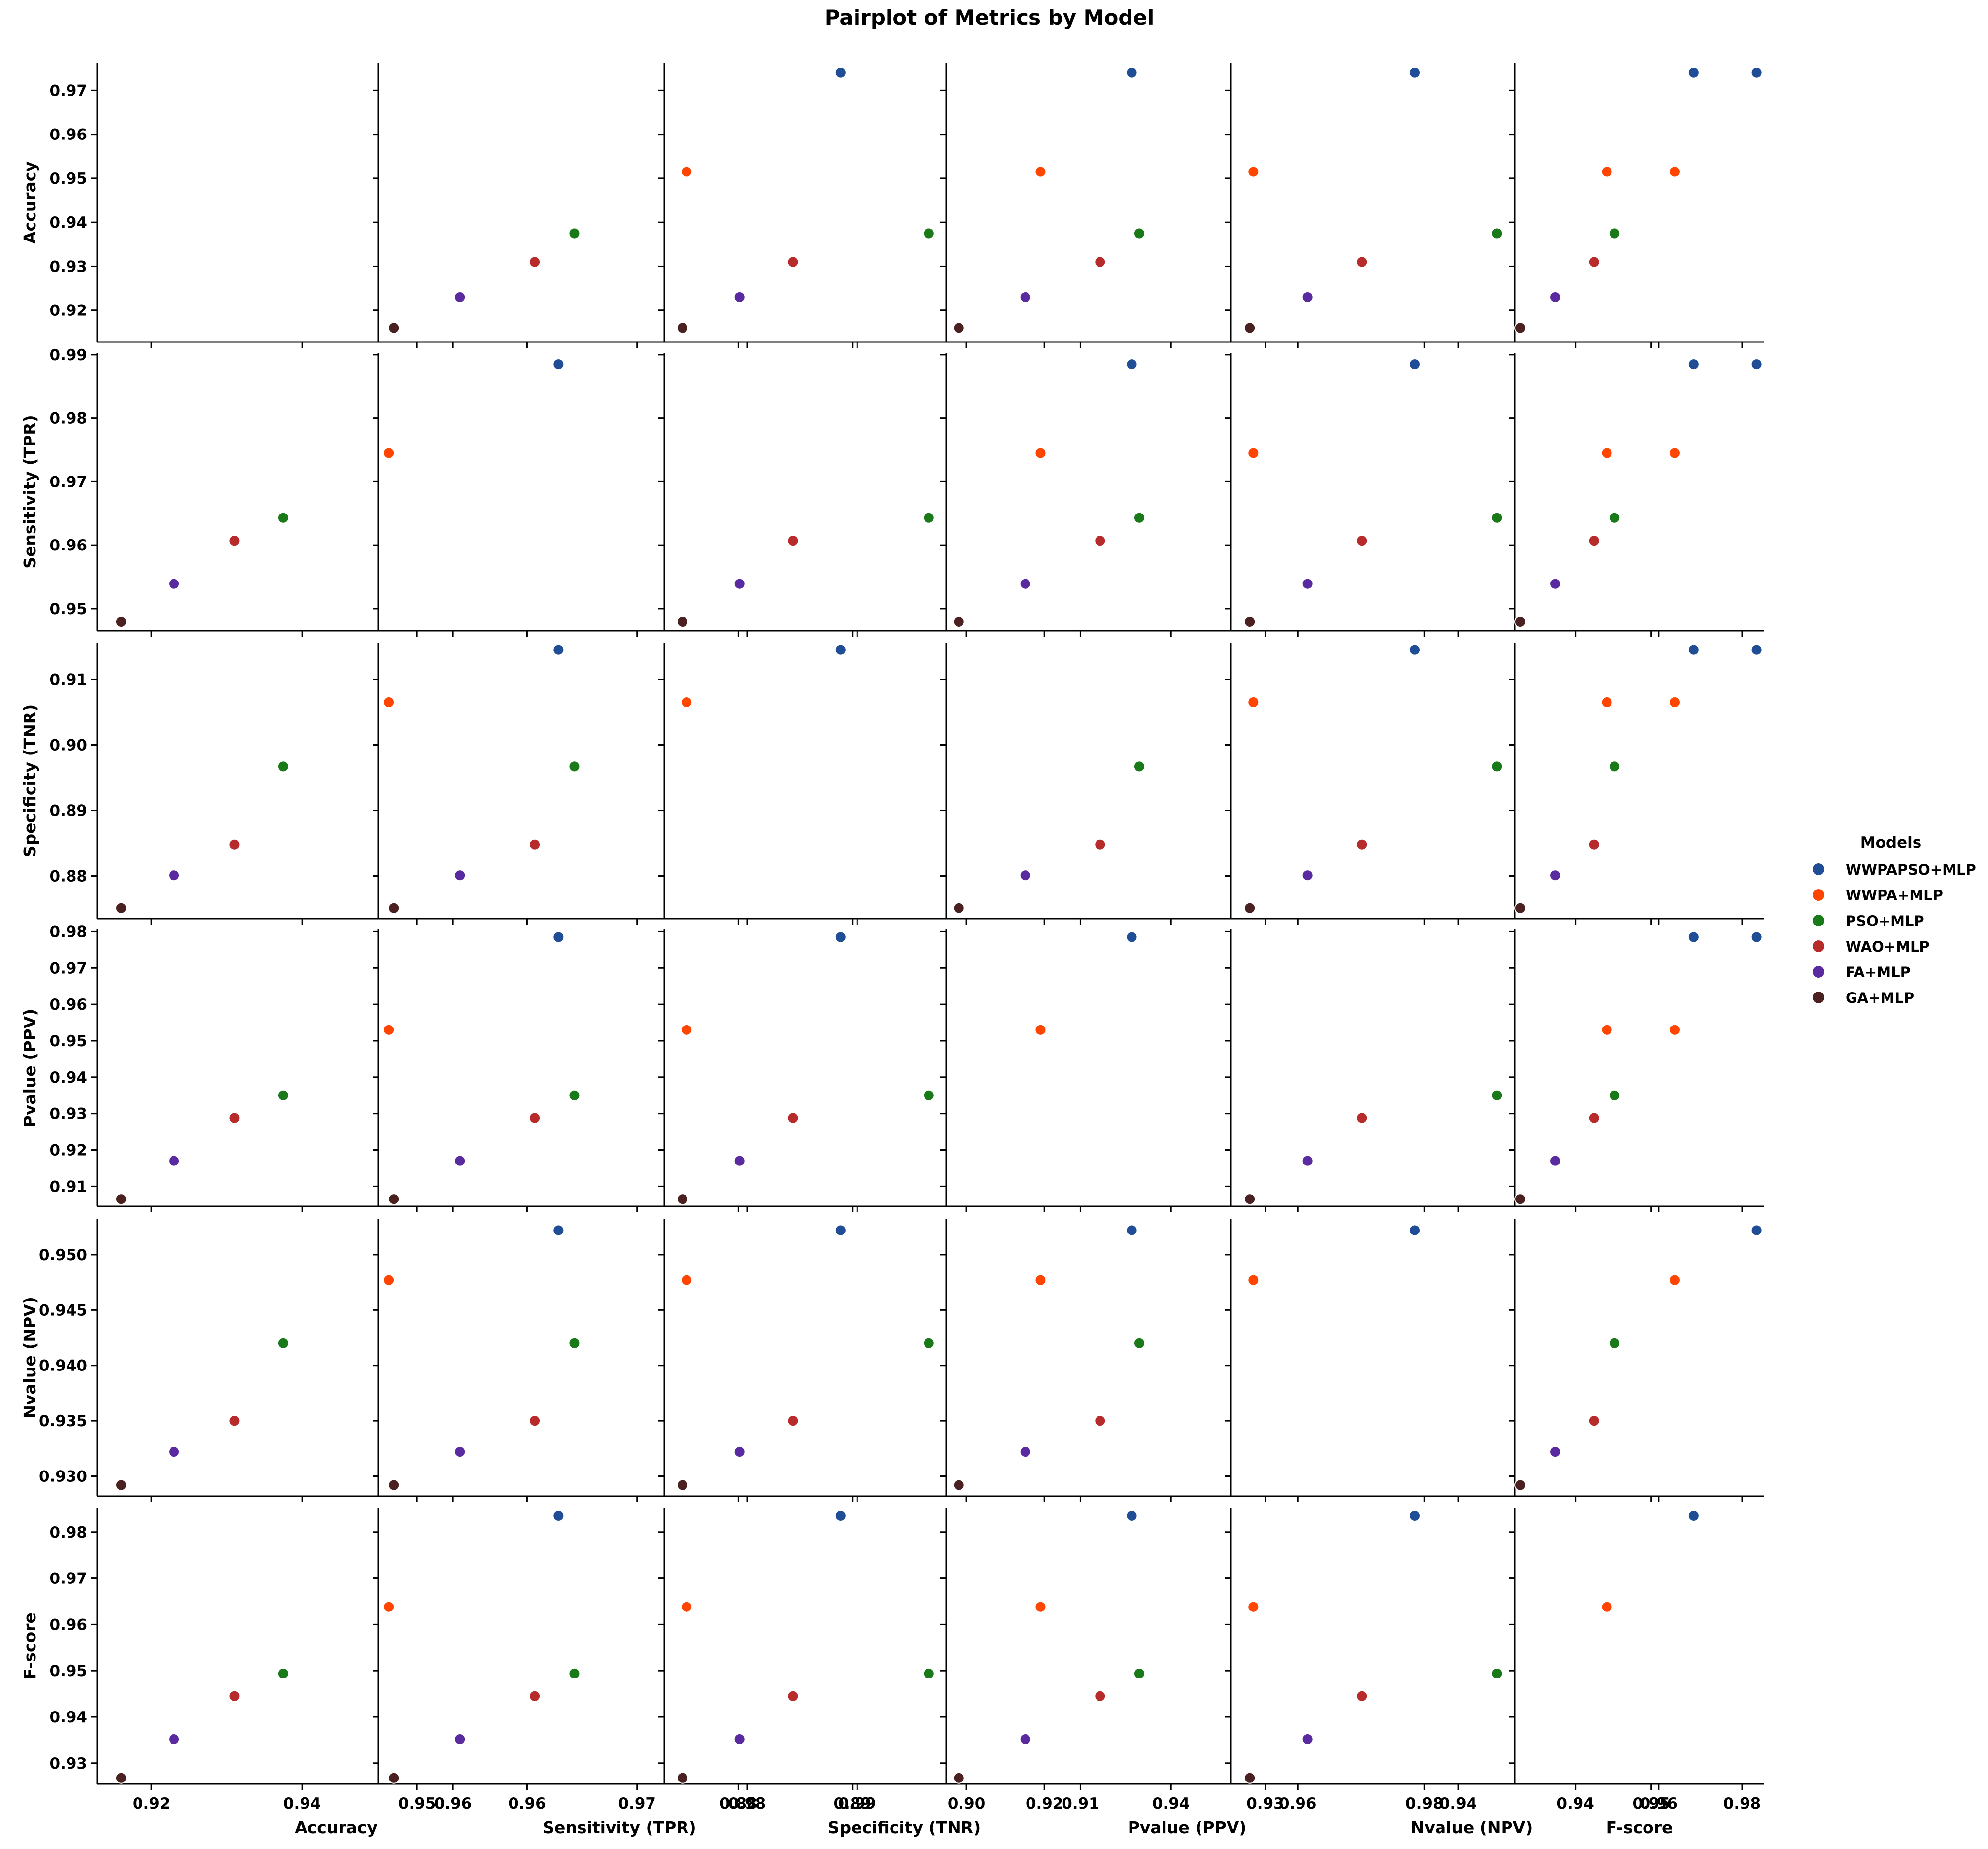 The width and height of the screenshot is (1988, 1849). I want to click on legend-label: GA+MLP, so click(1880, 998).